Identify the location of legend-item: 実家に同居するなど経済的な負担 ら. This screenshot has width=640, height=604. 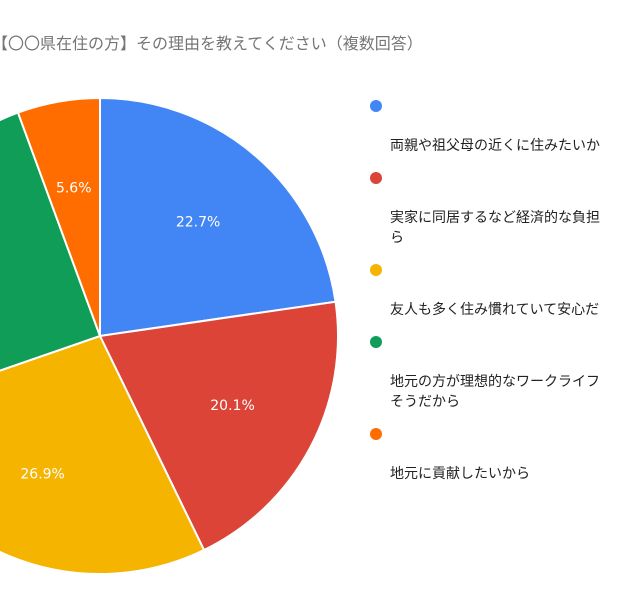
(505, 208).